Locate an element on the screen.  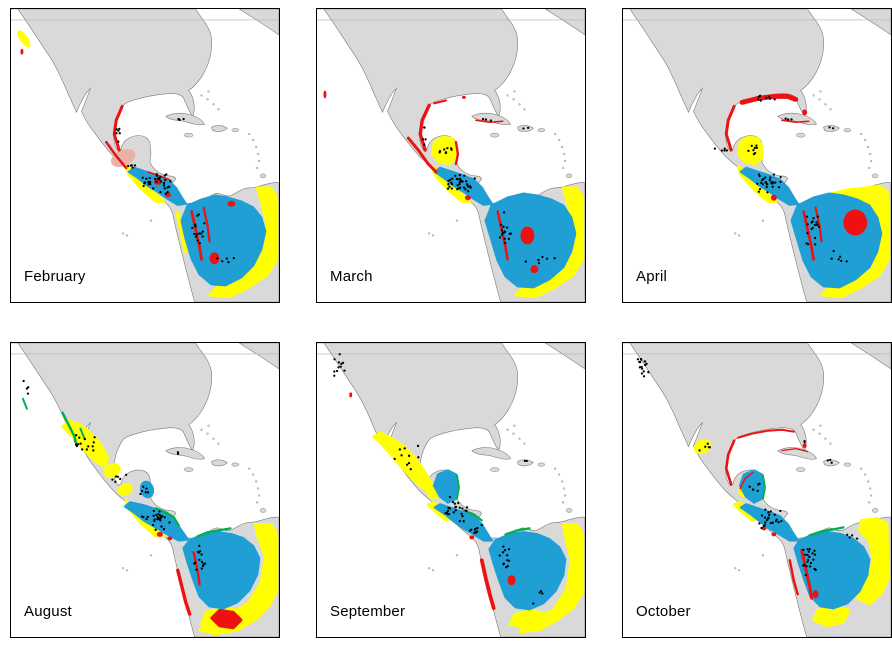
month-label: March is located at coordinates (351, 276).